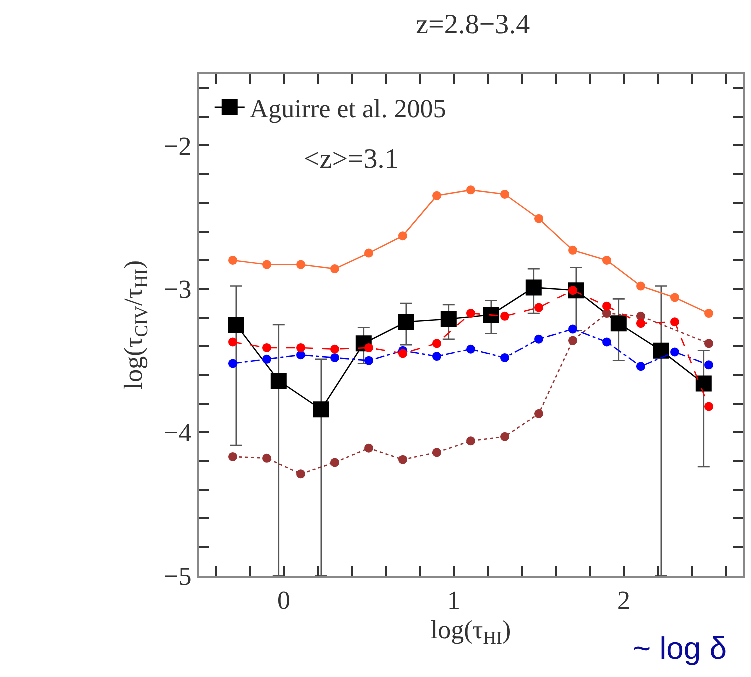  Describe the element at coordinates (454, 601) in the screenshot. I see `x-tick-label: 1` at that location.